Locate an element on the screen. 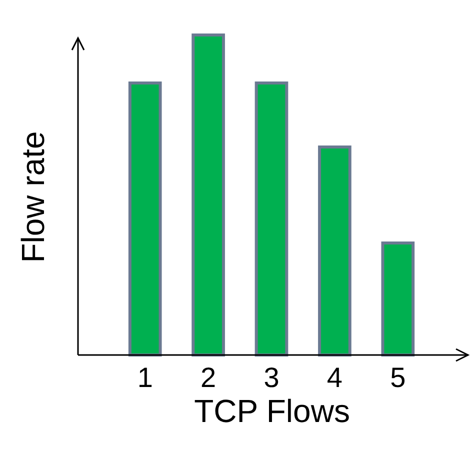 The height and width of the screenshot is (462, 472). x-tick-label: 2 is located at coordinates (208, 377).